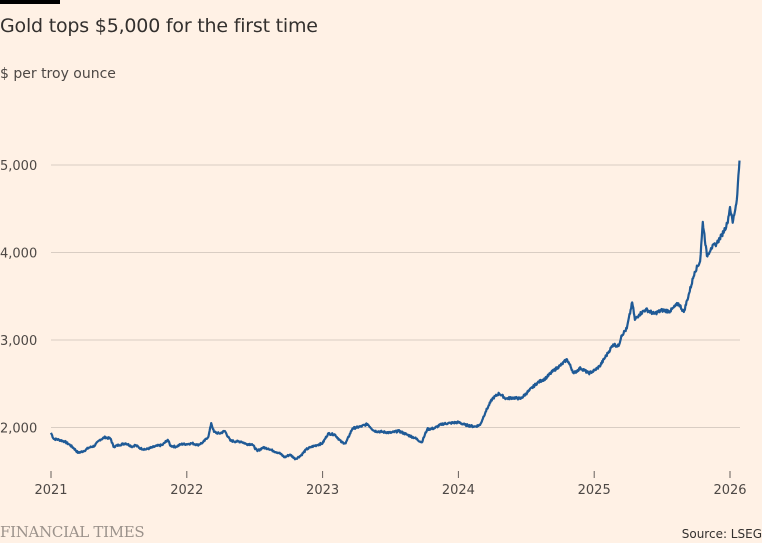  Describe the element at coordinates (458, 490) in the screenshot. I see `x-tick-label: 2024` at that location.